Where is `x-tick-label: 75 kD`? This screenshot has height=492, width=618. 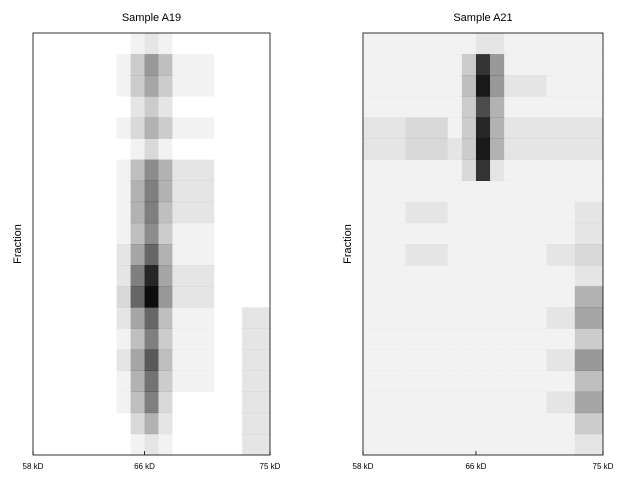
x-tick-label: 75 kD is located at coordinates (270, 466).